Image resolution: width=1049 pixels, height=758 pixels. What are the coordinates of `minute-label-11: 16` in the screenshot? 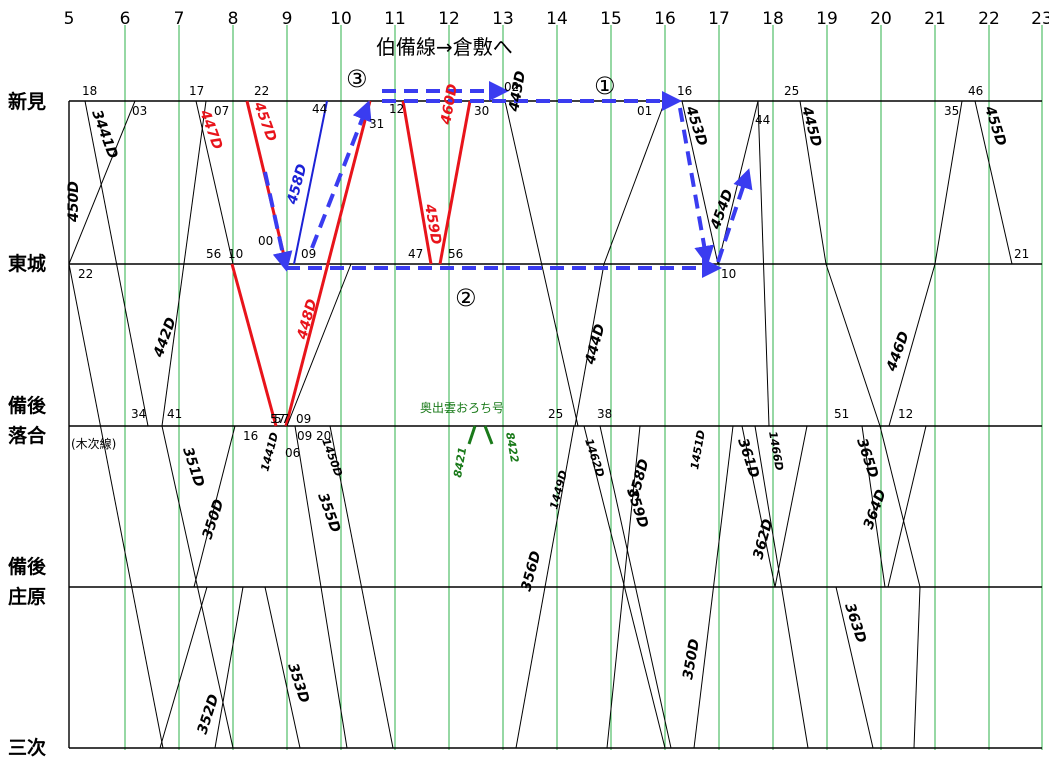 It's located at (684, 91).